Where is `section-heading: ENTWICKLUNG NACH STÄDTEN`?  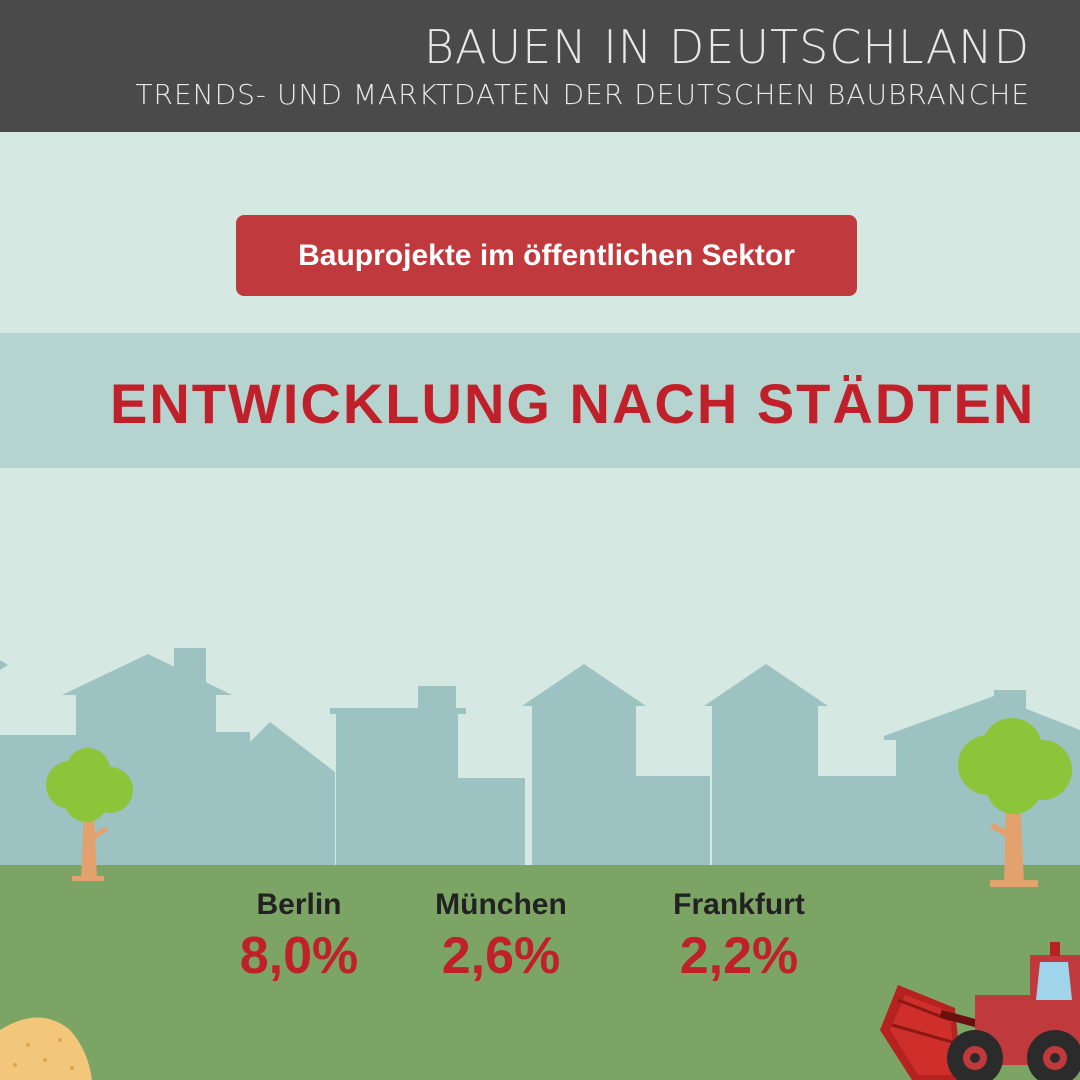
section-heading: ENTWICKLUNG NACH STÄDTEN is located at coordinates (573, 403).